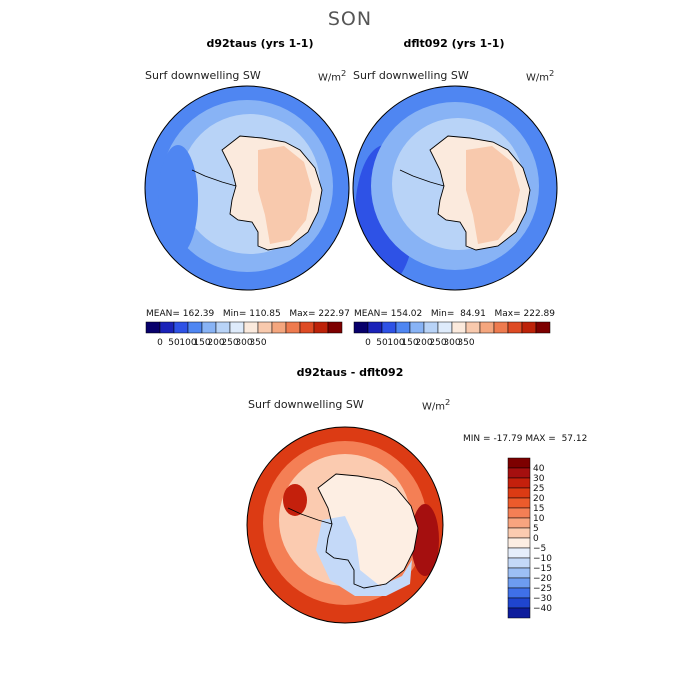  I want to click on panel1-title: d92taus (yrs 1-1), so click(260, 43).